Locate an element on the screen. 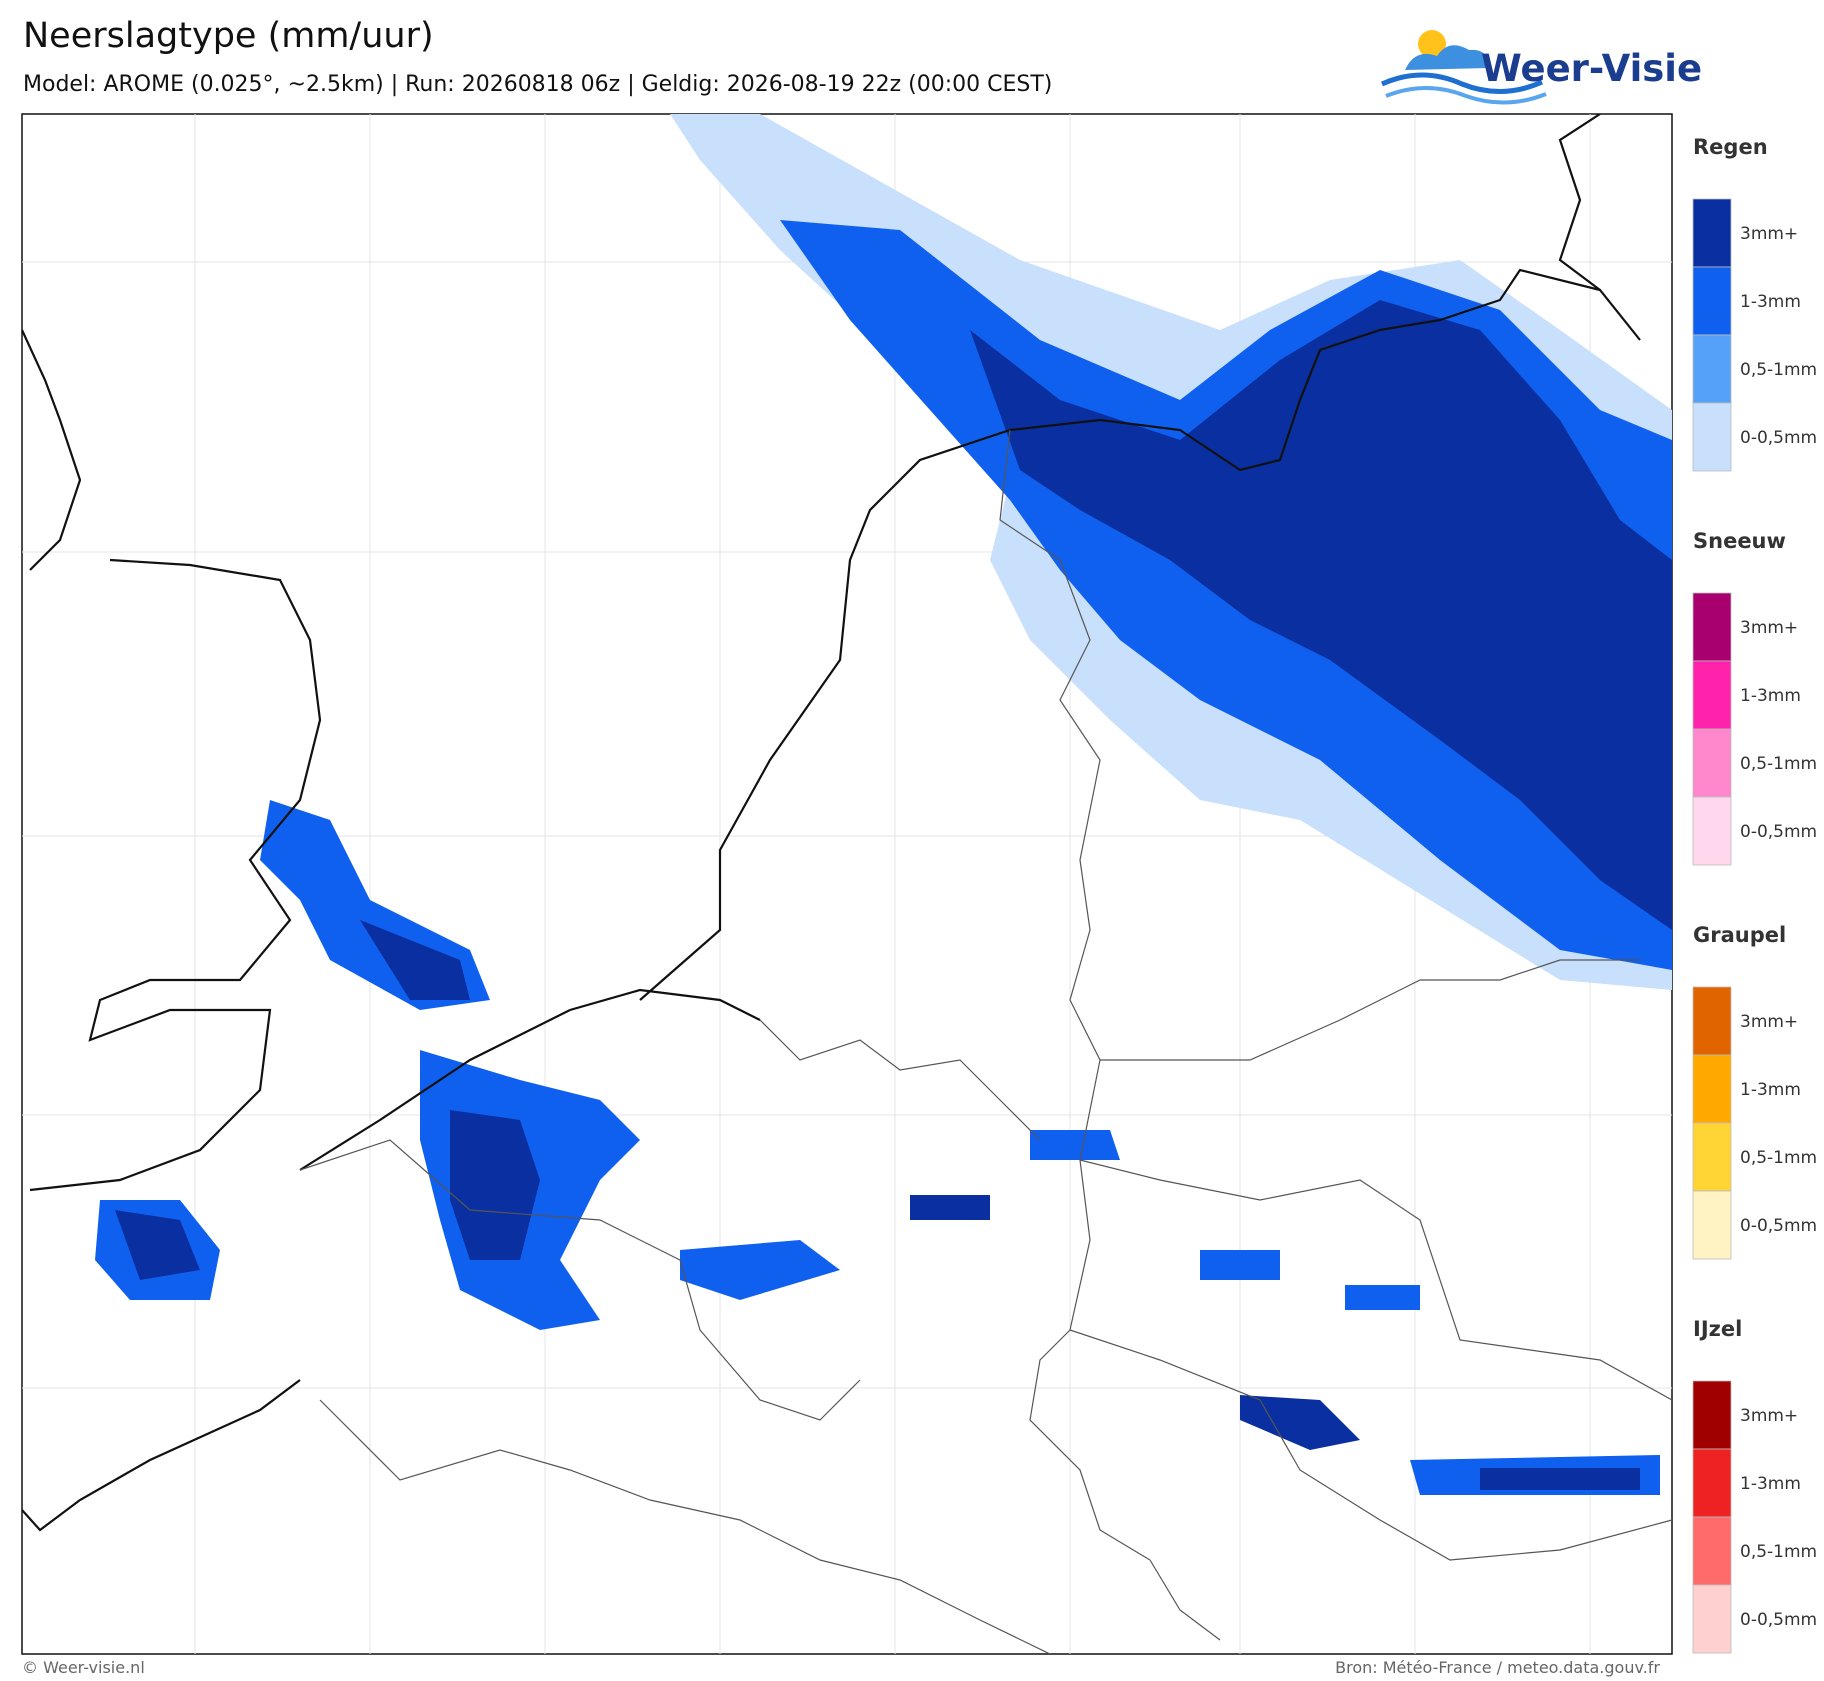 This screenshot has height=1681, width=1824. logo: Weer-Visie is located at coordinates (1541, 67).